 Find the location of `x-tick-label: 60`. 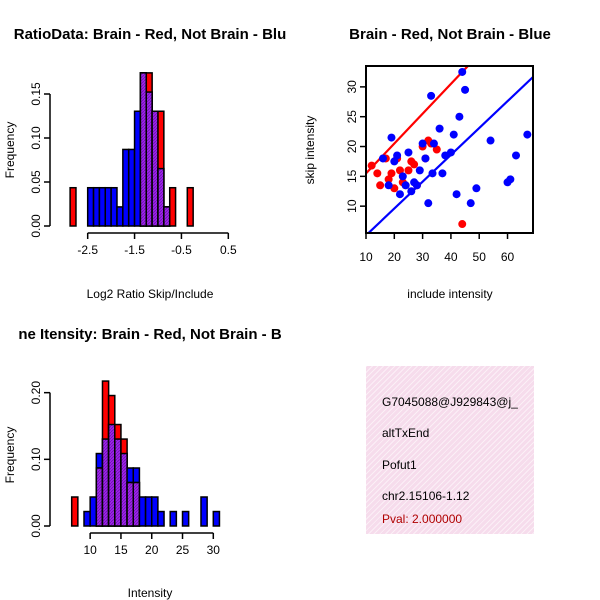

x-tick-label: 60 is located at coordinates (508, 257).